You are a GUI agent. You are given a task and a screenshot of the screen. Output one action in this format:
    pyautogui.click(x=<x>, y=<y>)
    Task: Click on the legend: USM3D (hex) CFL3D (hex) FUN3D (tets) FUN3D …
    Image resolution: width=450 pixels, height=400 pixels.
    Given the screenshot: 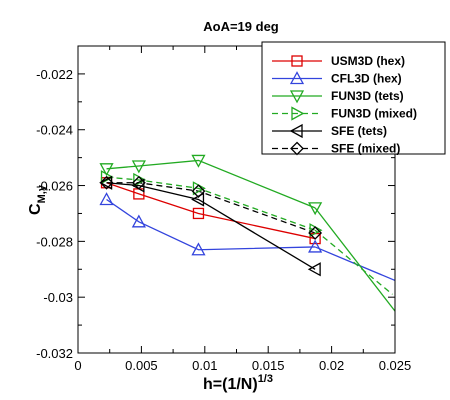 What is the action you would take?
    pyautogui.click(x=353, y=98)
    